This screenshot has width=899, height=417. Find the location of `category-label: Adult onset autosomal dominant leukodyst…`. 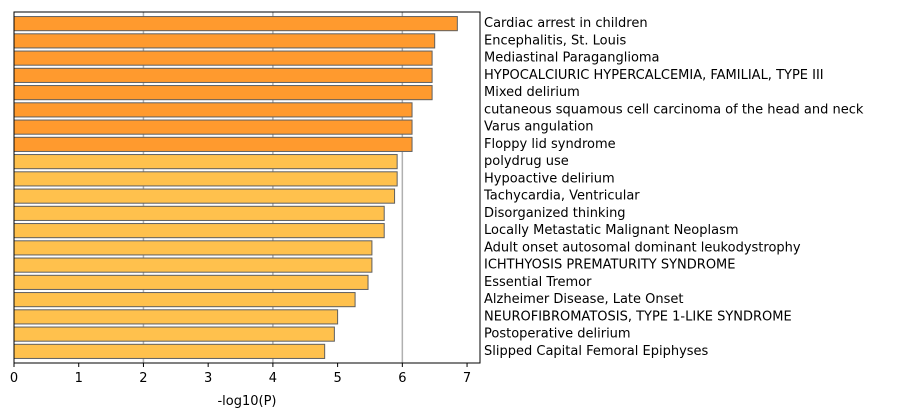

category-label: Adult onset autosomal dominant leukodyst… is located at coordinates (642, 247).